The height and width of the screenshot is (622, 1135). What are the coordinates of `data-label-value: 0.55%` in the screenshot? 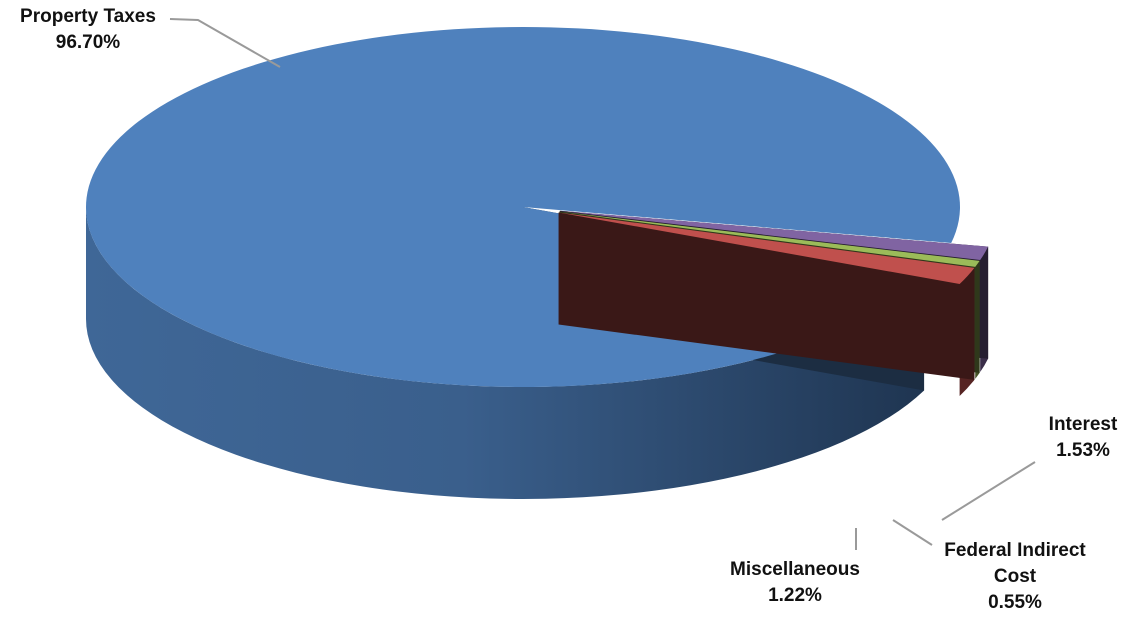 It's located at (1015, 602).